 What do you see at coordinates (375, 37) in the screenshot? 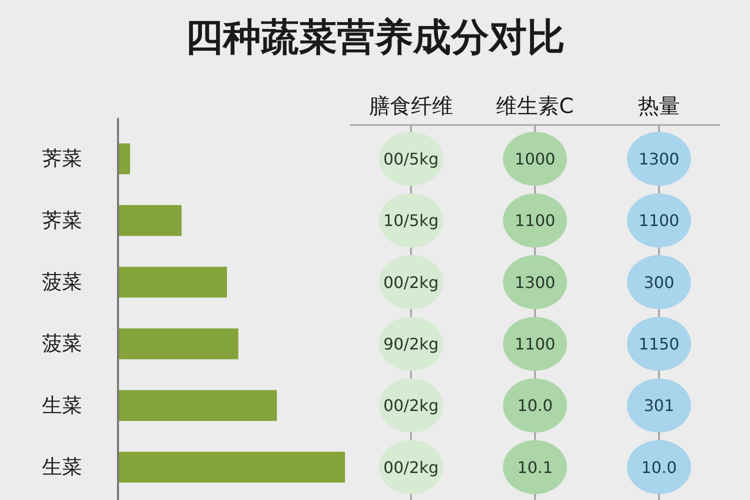
I see `chart-title: 四种蔬菜营养成分对比` at bounding box center [375, 37].